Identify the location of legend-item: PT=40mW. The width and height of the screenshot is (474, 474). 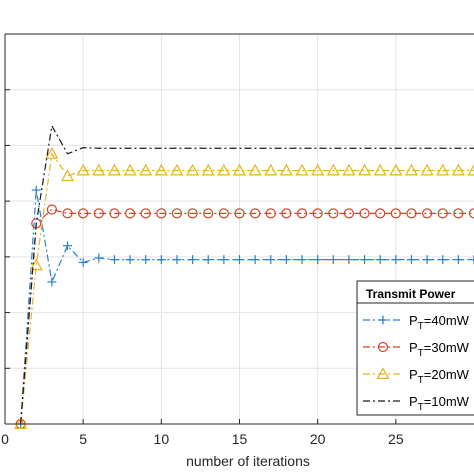
(416, 322).